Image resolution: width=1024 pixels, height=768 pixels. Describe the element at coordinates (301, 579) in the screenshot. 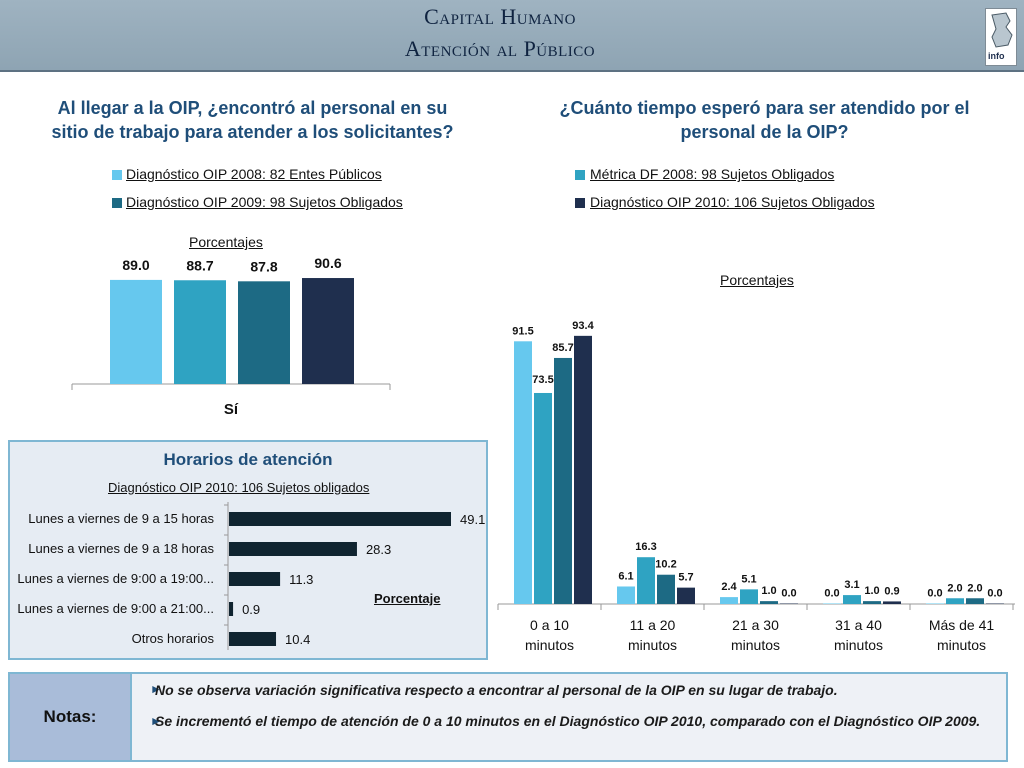

I see `chart3-value-label: 11.3` at that location.